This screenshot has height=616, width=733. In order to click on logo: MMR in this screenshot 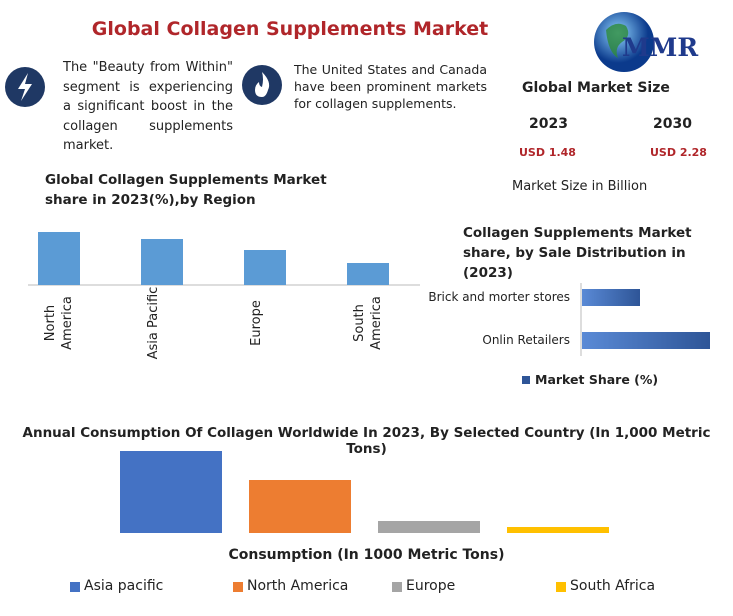, I will do `click(660, 47)`.